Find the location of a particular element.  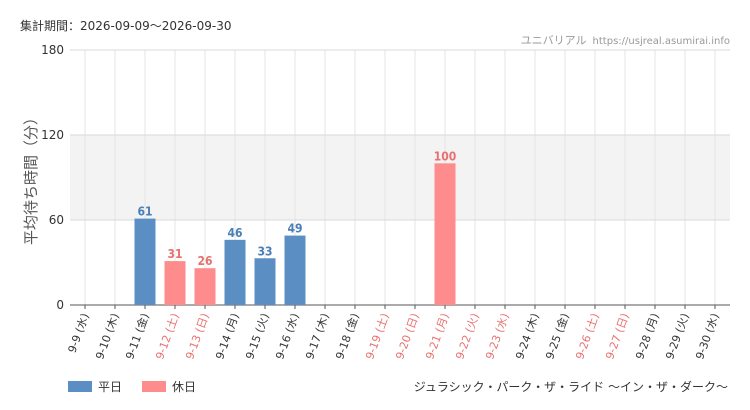

legend-item-holiday: 休日 is located at coordinates (169, 386).